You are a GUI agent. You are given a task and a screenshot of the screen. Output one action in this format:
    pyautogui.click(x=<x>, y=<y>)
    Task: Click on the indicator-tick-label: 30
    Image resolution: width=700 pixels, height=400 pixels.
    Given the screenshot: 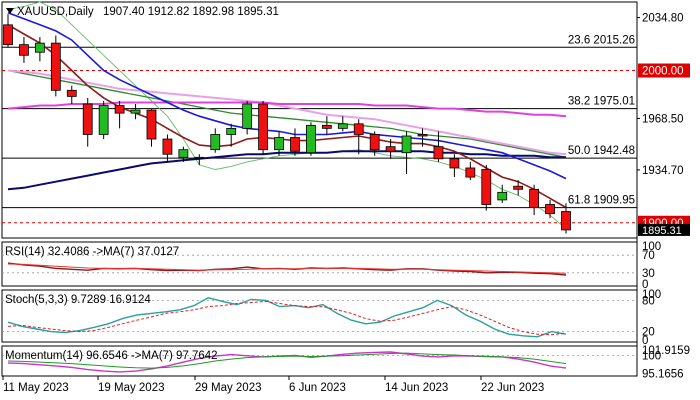 What is the action you would take?
    pyautogui.click(x=648, y=274)
    